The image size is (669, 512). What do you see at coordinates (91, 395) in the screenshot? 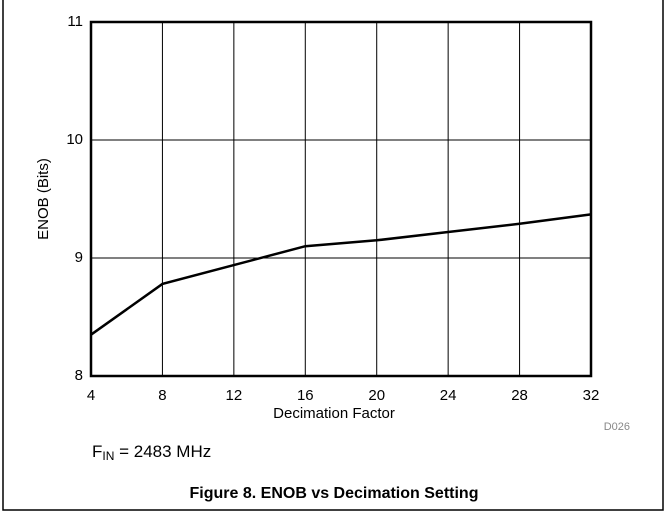
I see `x-tick-label: 4` at bounding box center [91, 395].